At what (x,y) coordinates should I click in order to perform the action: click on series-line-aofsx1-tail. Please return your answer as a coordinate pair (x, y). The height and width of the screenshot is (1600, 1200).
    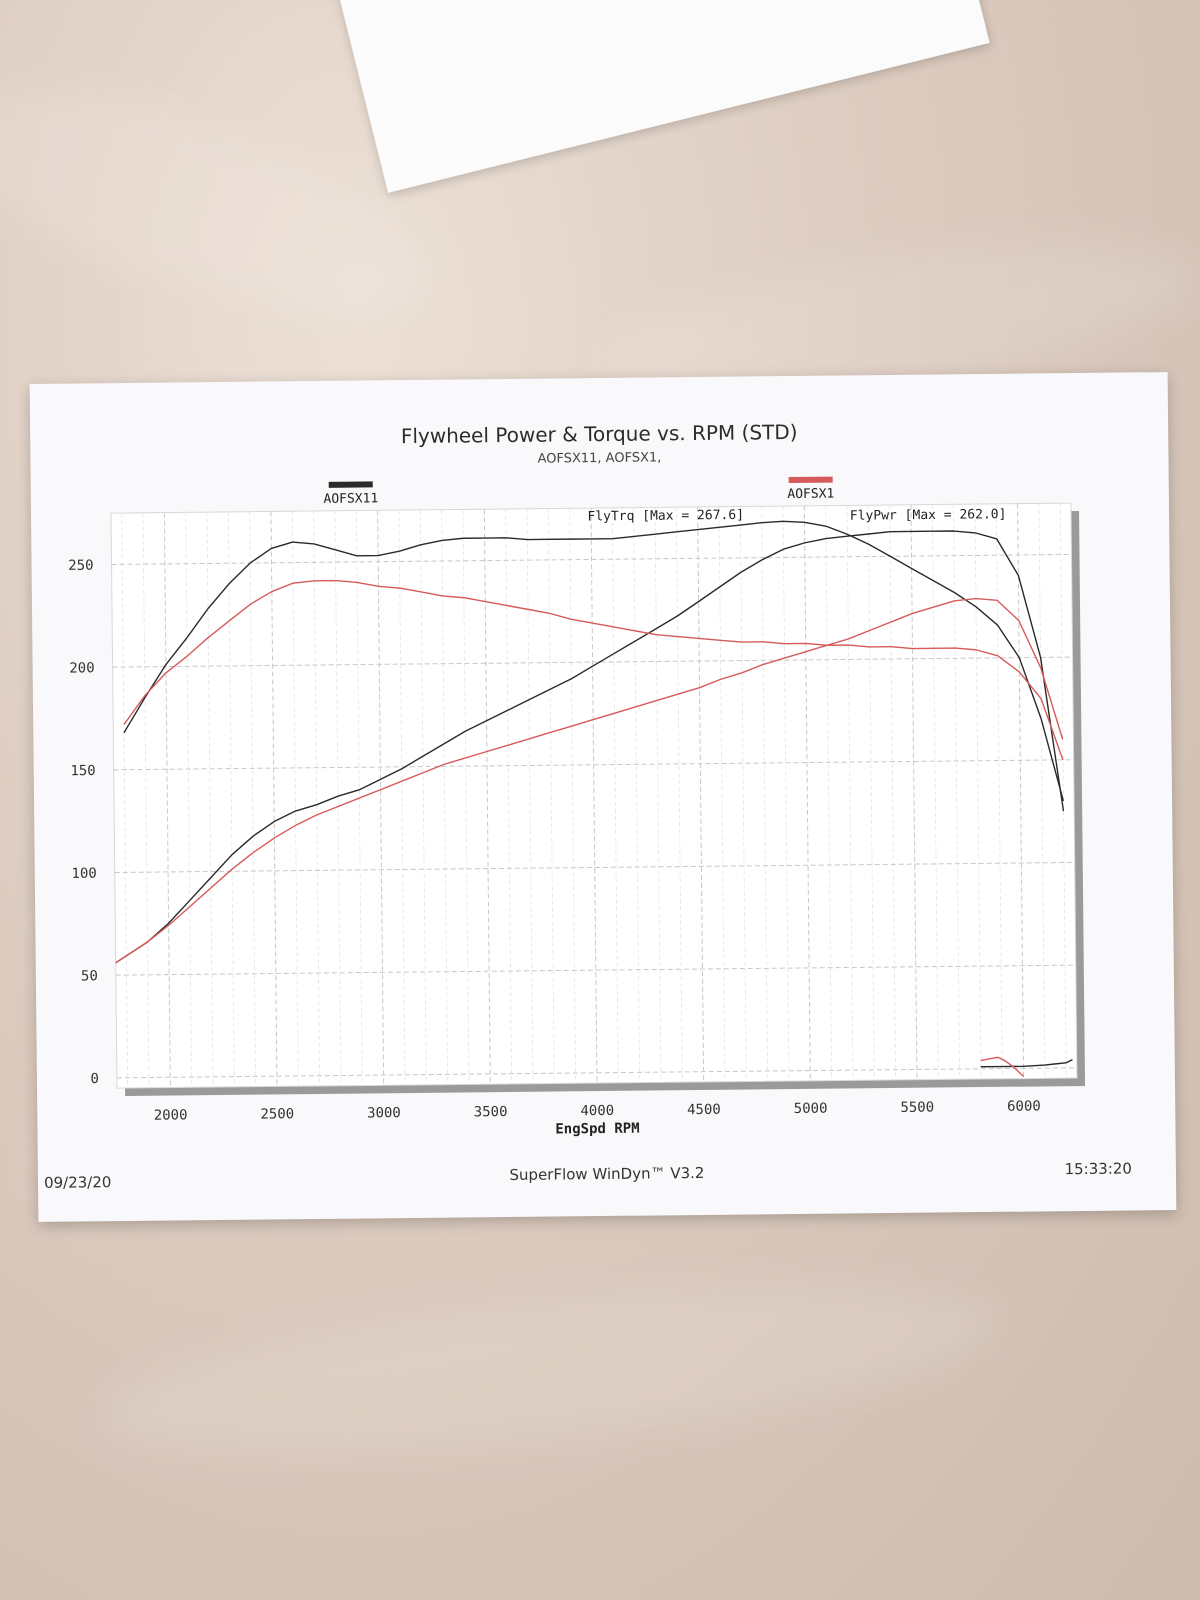
    Looking at the image, I should click on (1002, 1067).